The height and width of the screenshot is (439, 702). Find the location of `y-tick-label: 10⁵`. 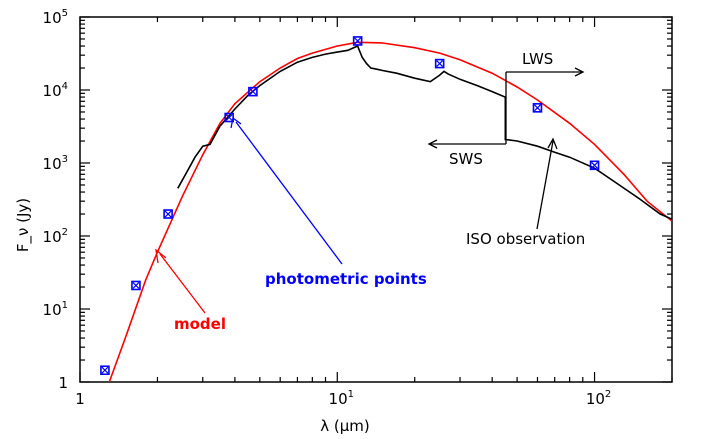

y-tick-label: 10⁵ is located at coordinates (55, 17).